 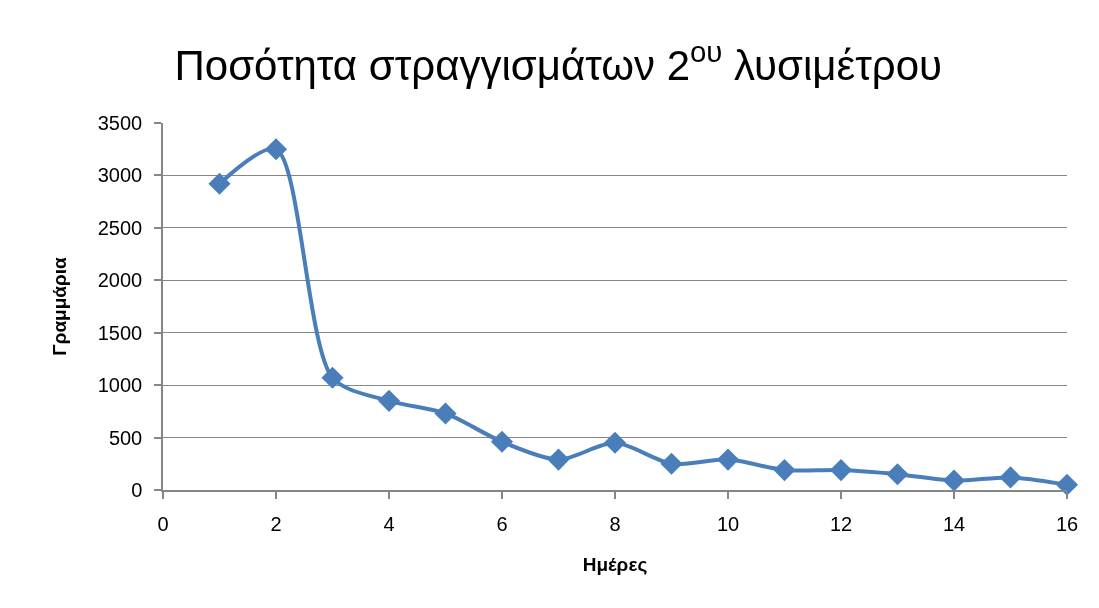 I want to click on y-tick-label: 3500, so click(x=120, y=123).